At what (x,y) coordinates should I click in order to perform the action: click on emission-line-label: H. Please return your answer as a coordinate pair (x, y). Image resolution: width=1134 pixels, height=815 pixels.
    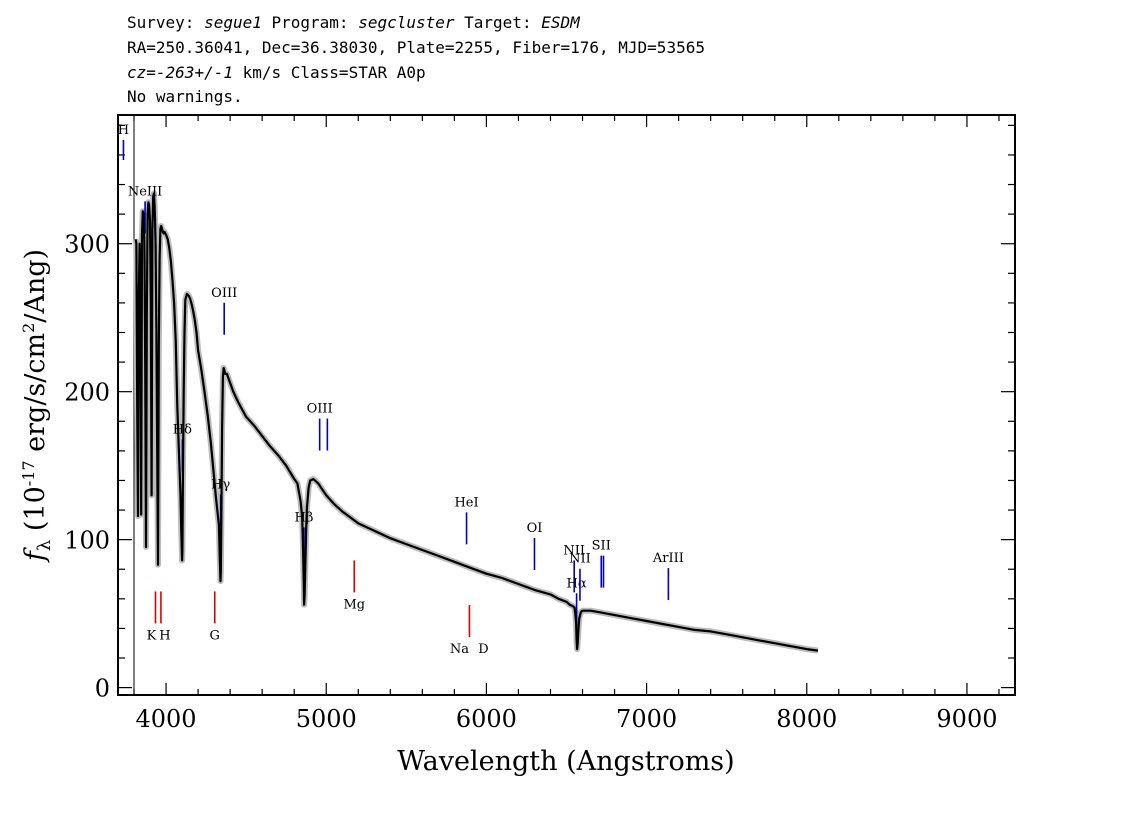
    Looking at the image, I should click on (123, 130).